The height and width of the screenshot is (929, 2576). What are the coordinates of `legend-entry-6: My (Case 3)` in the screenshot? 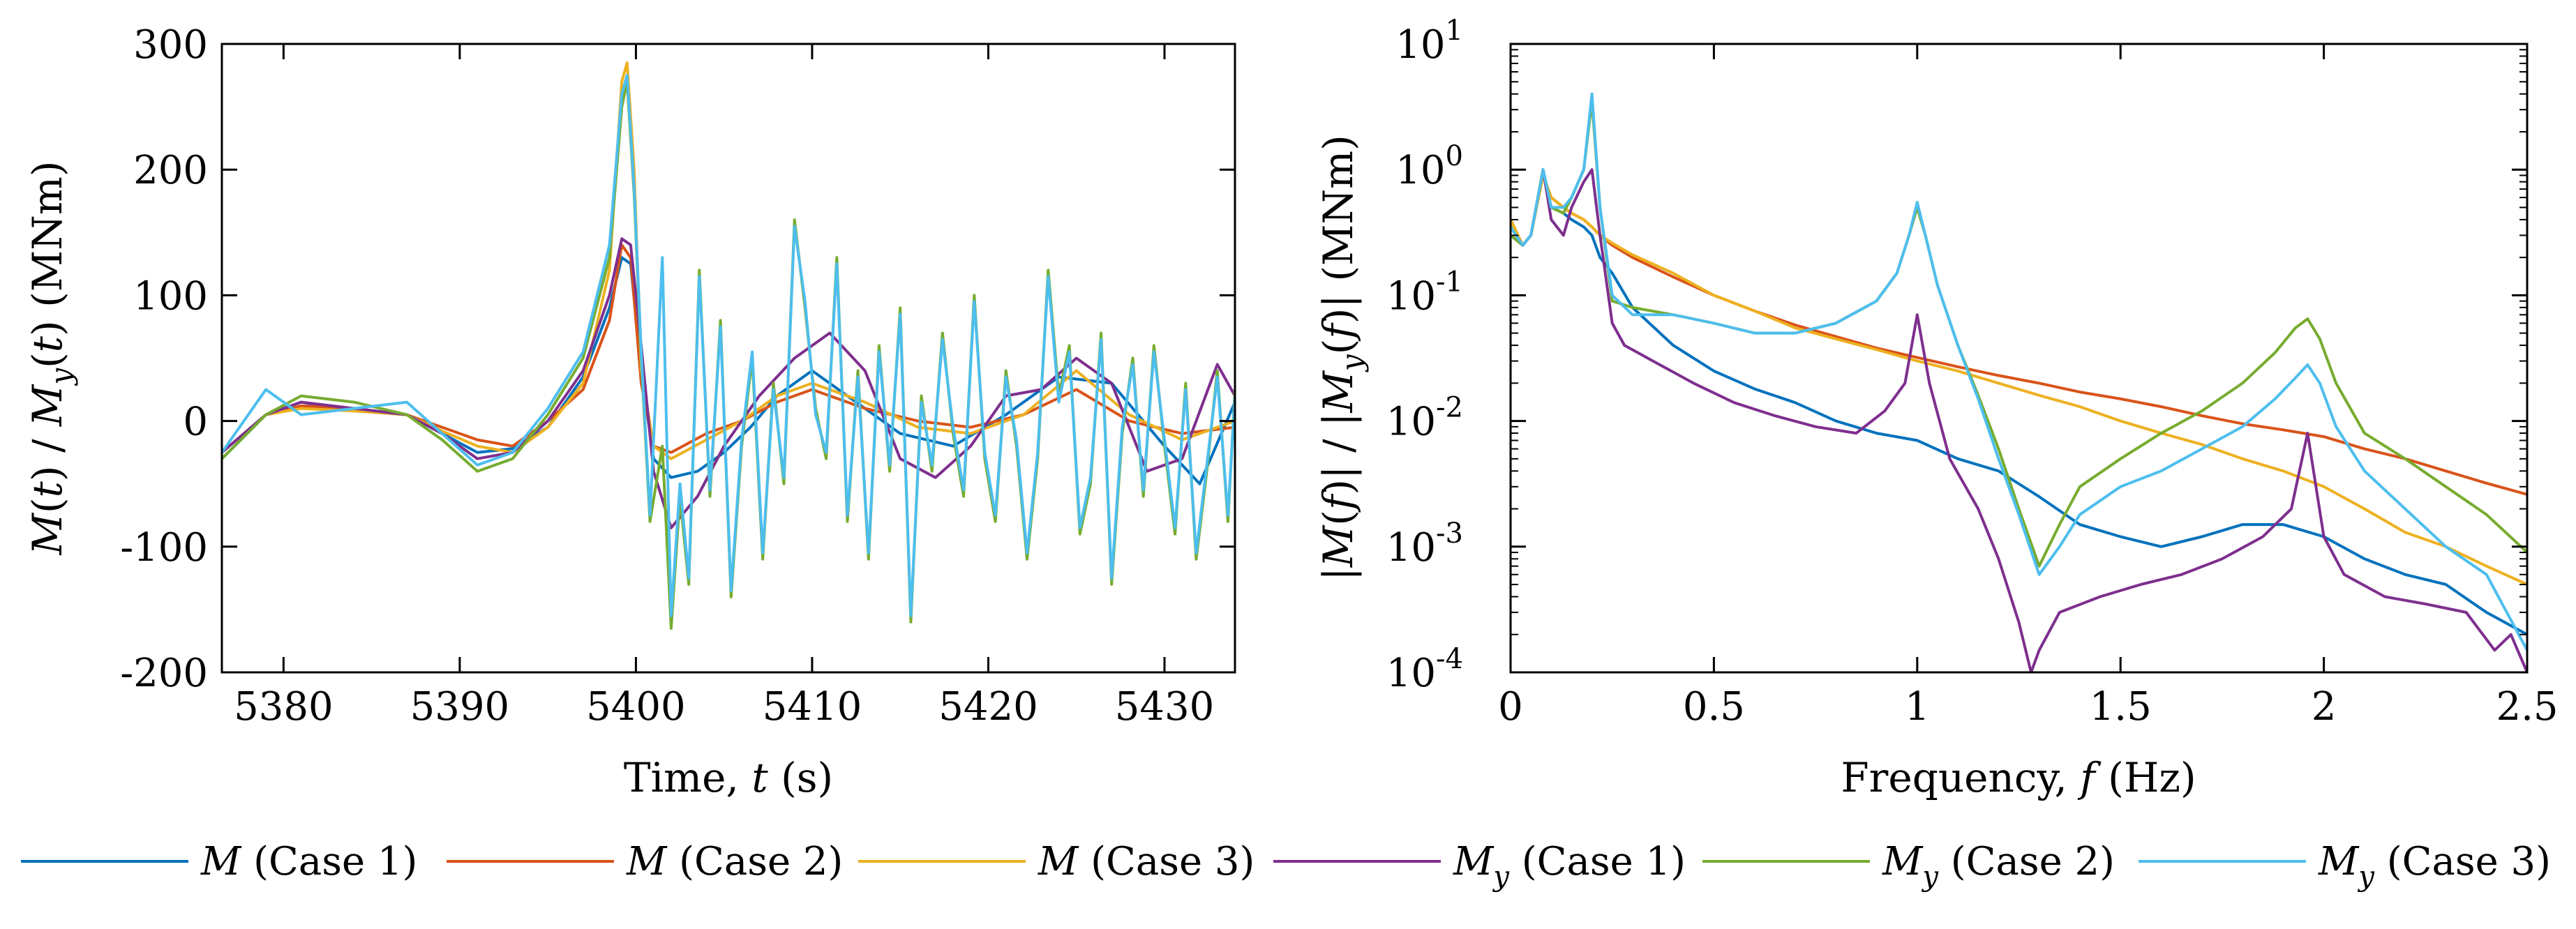 It's located at (2345, 866).